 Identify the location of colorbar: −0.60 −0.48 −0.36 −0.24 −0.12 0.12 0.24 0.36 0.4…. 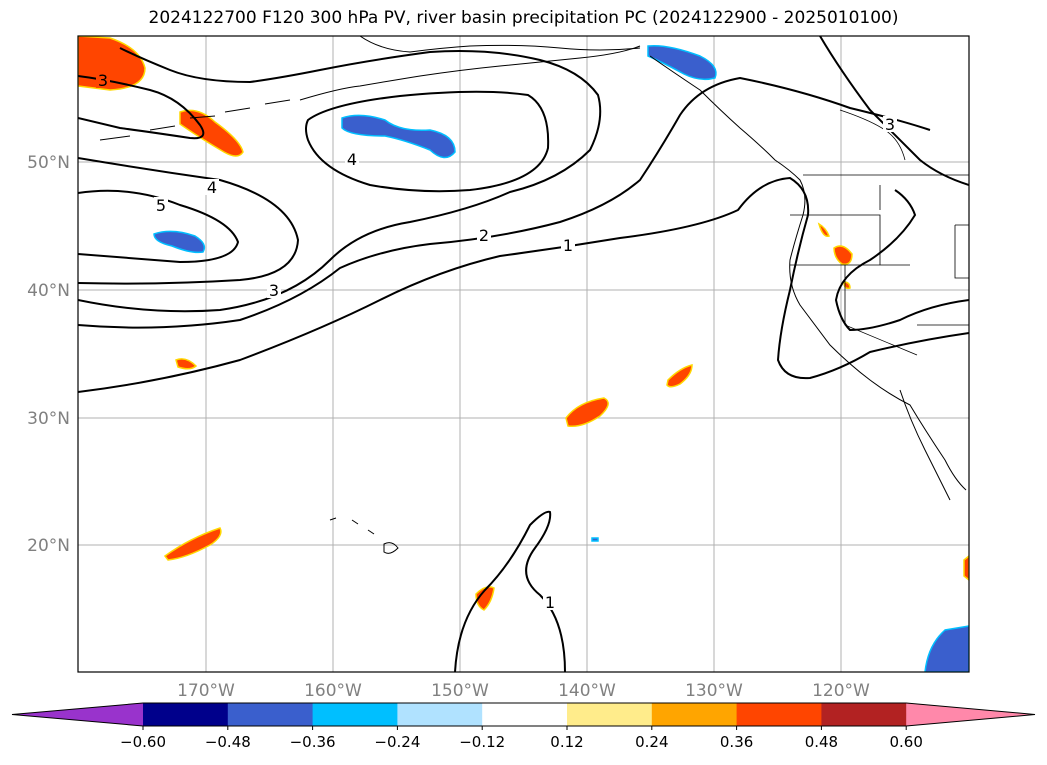
(523, 726).